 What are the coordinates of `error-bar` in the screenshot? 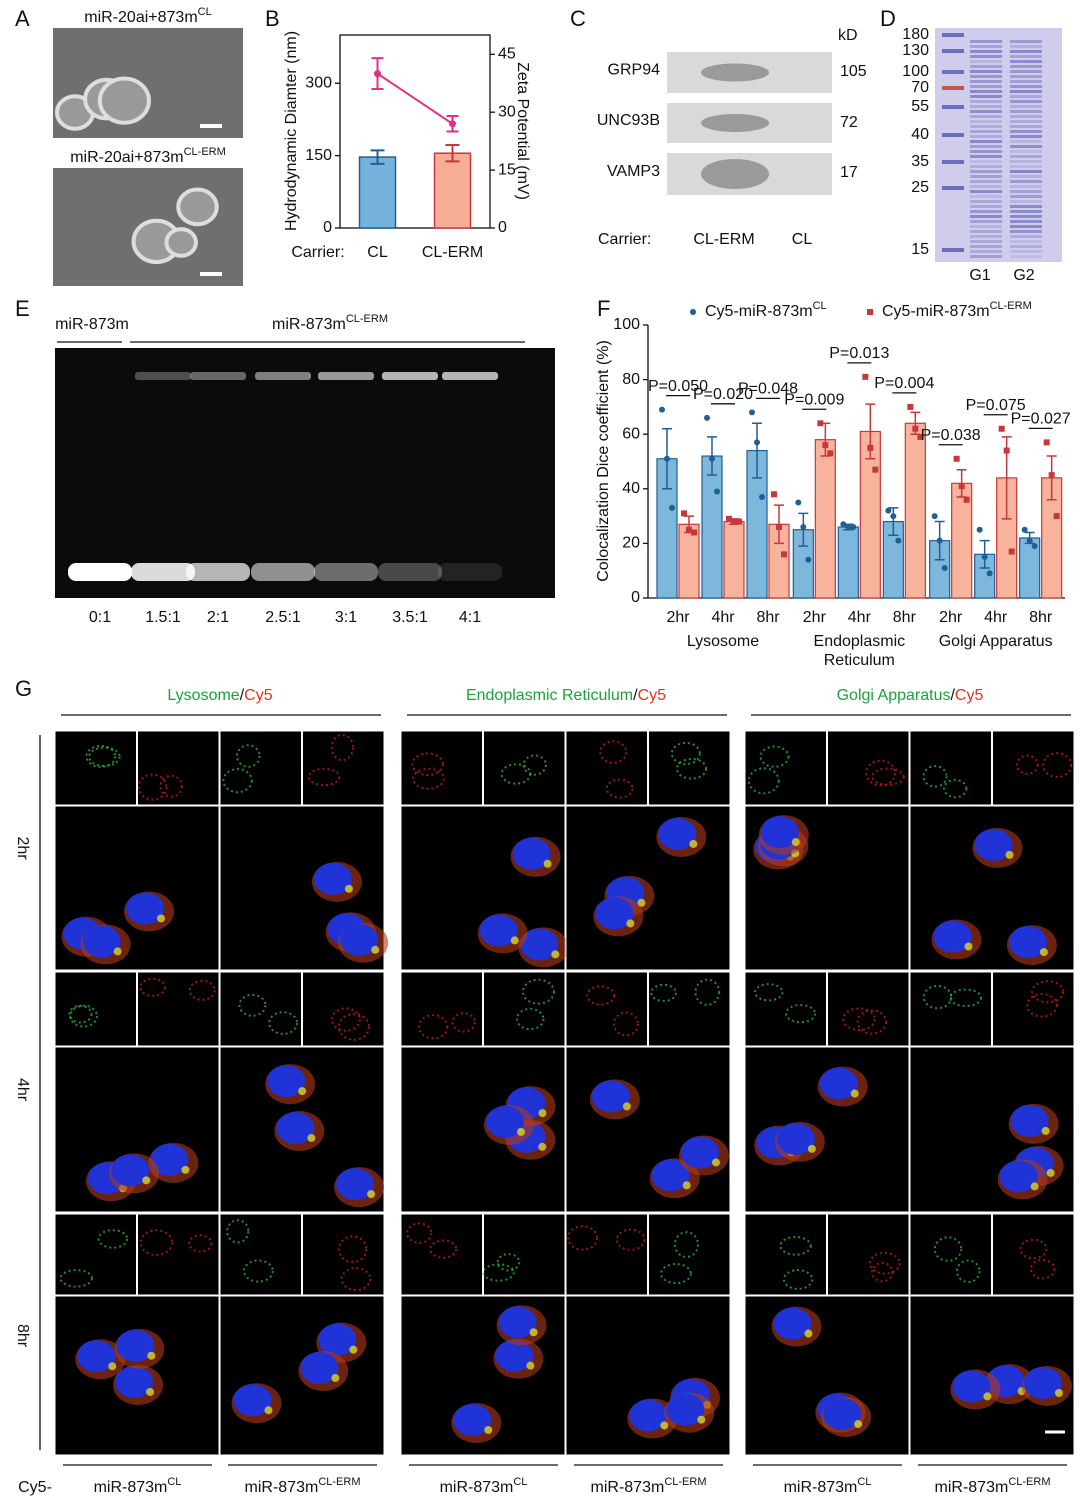 It's located at (452, 153).